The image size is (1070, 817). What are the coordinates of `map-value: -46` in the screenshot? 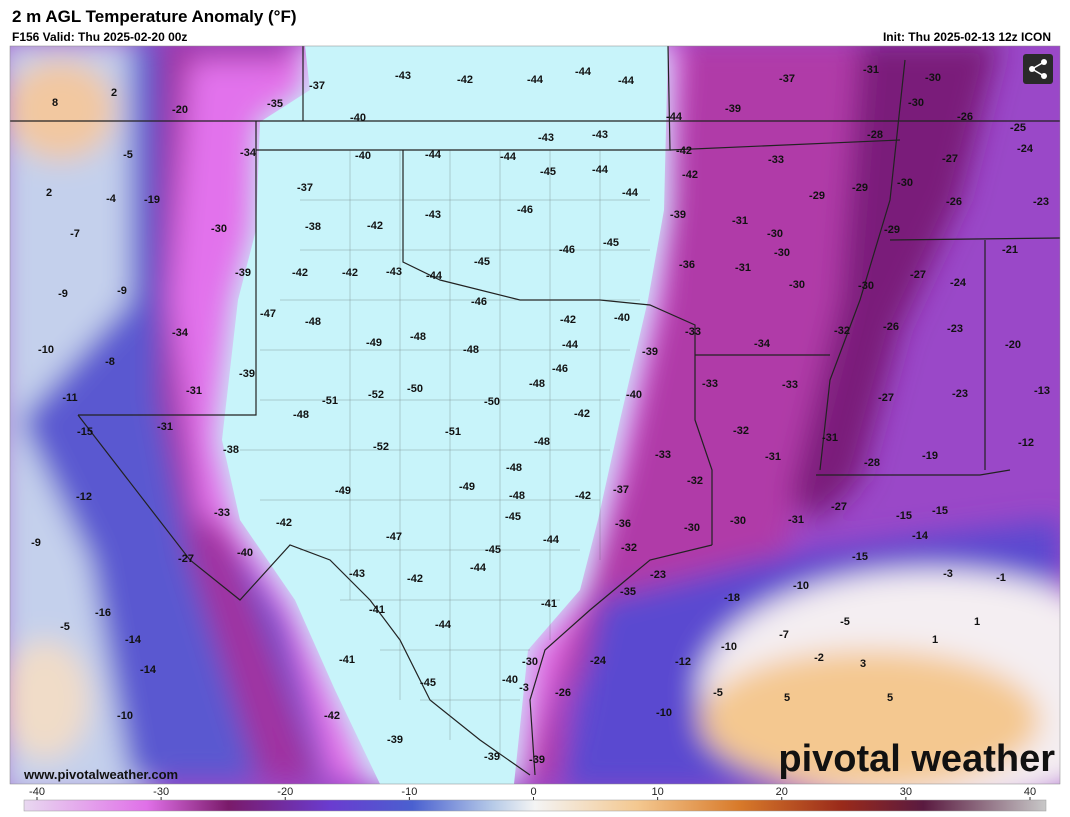 It's located at (560, 369).